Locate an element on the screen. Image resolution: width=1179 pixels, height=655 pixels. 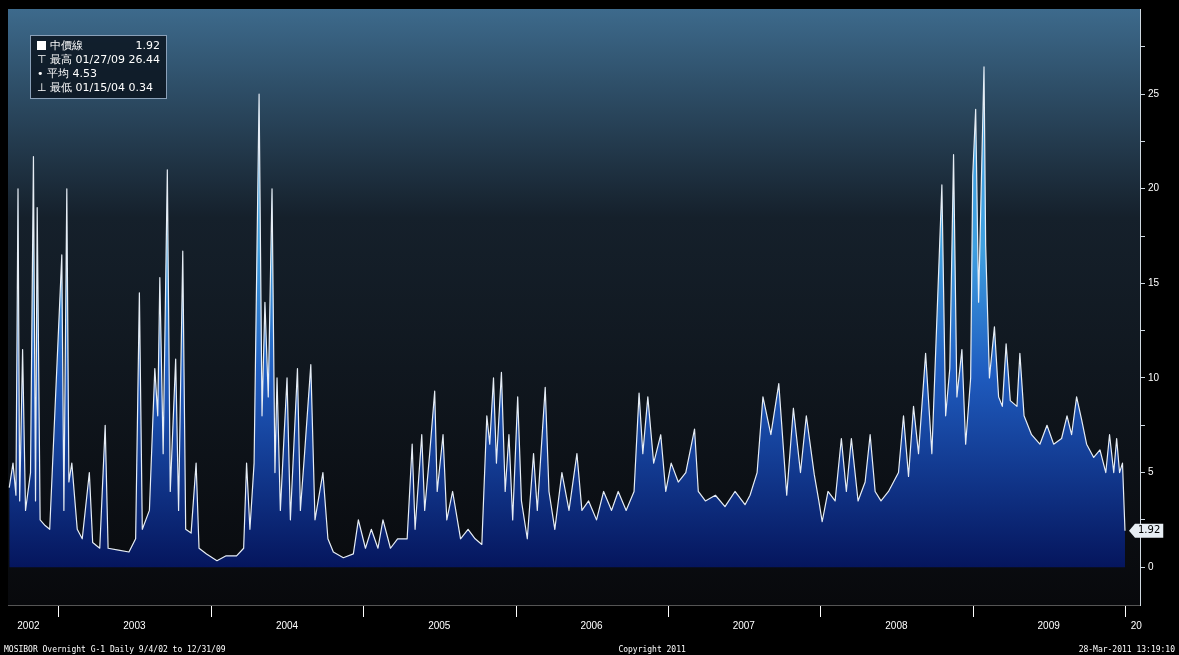
y-tick-label: 25 is located at coordinates (1154, 93).